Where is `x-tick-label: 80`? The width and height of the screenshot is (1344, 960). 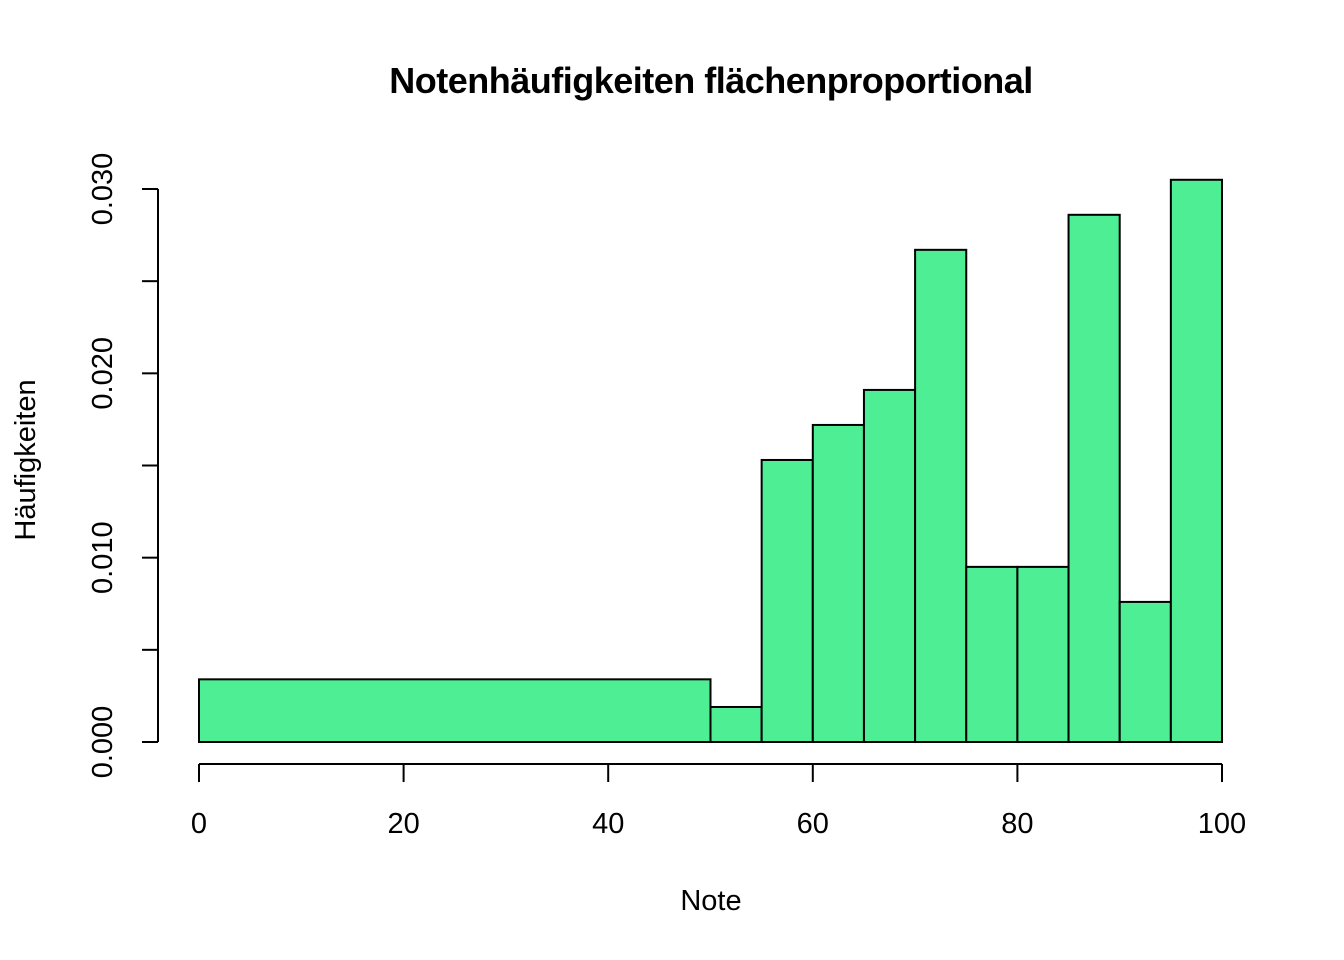
x-tick-label: 80 is located at coordinates (1017, 824).